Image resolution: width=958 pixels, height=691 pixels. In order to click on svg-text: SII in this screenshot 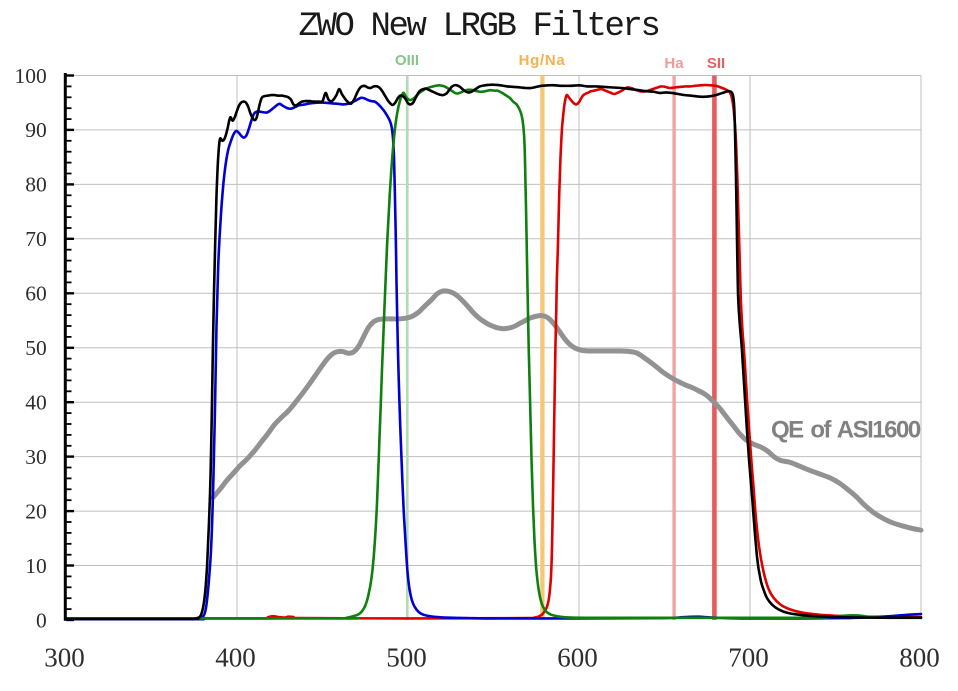, I will do `click(716, 63)`.